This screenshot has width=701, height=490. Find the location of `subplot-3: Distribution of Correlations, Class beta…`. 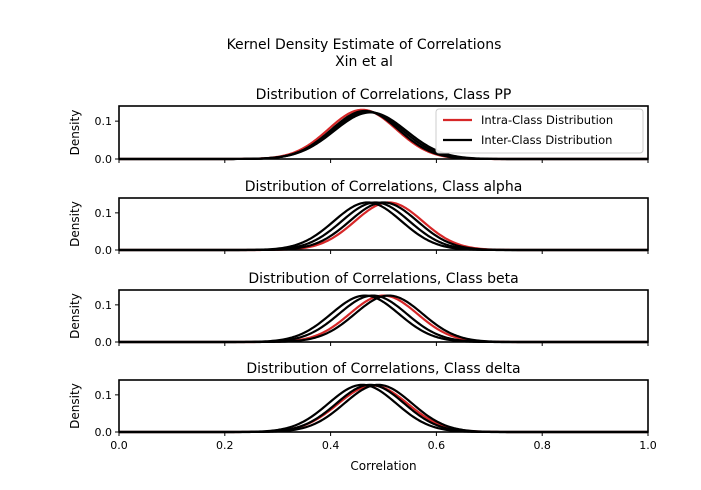

subplot-3: Distribution of Correlations, Class beta… is located at coordinates (358, 310).